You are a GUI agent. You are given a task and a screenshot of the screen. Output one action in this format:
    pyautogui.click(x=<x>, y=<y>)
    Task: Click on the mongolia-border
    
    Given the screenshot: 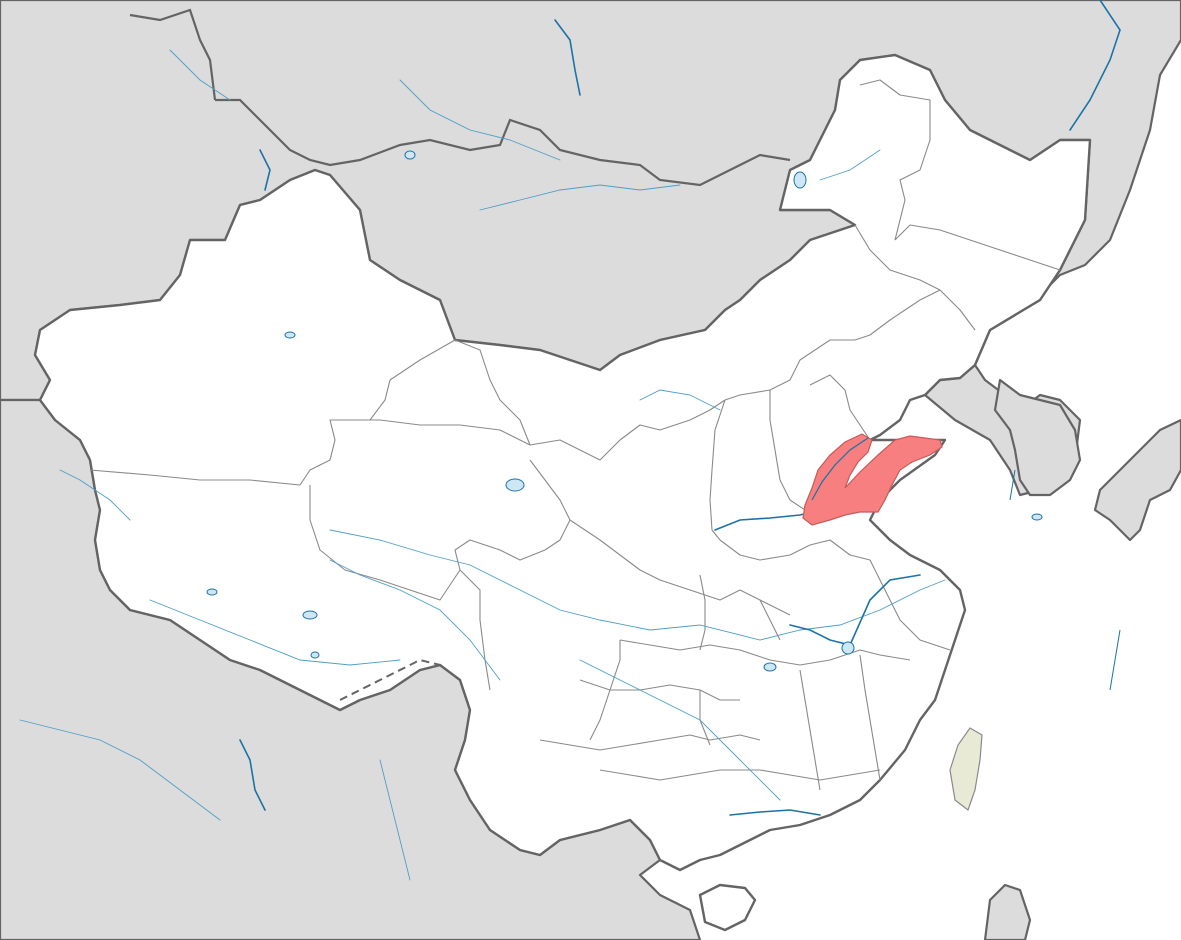 What is the action you would take?
    pyautogui.click(x=503, y=142)
    